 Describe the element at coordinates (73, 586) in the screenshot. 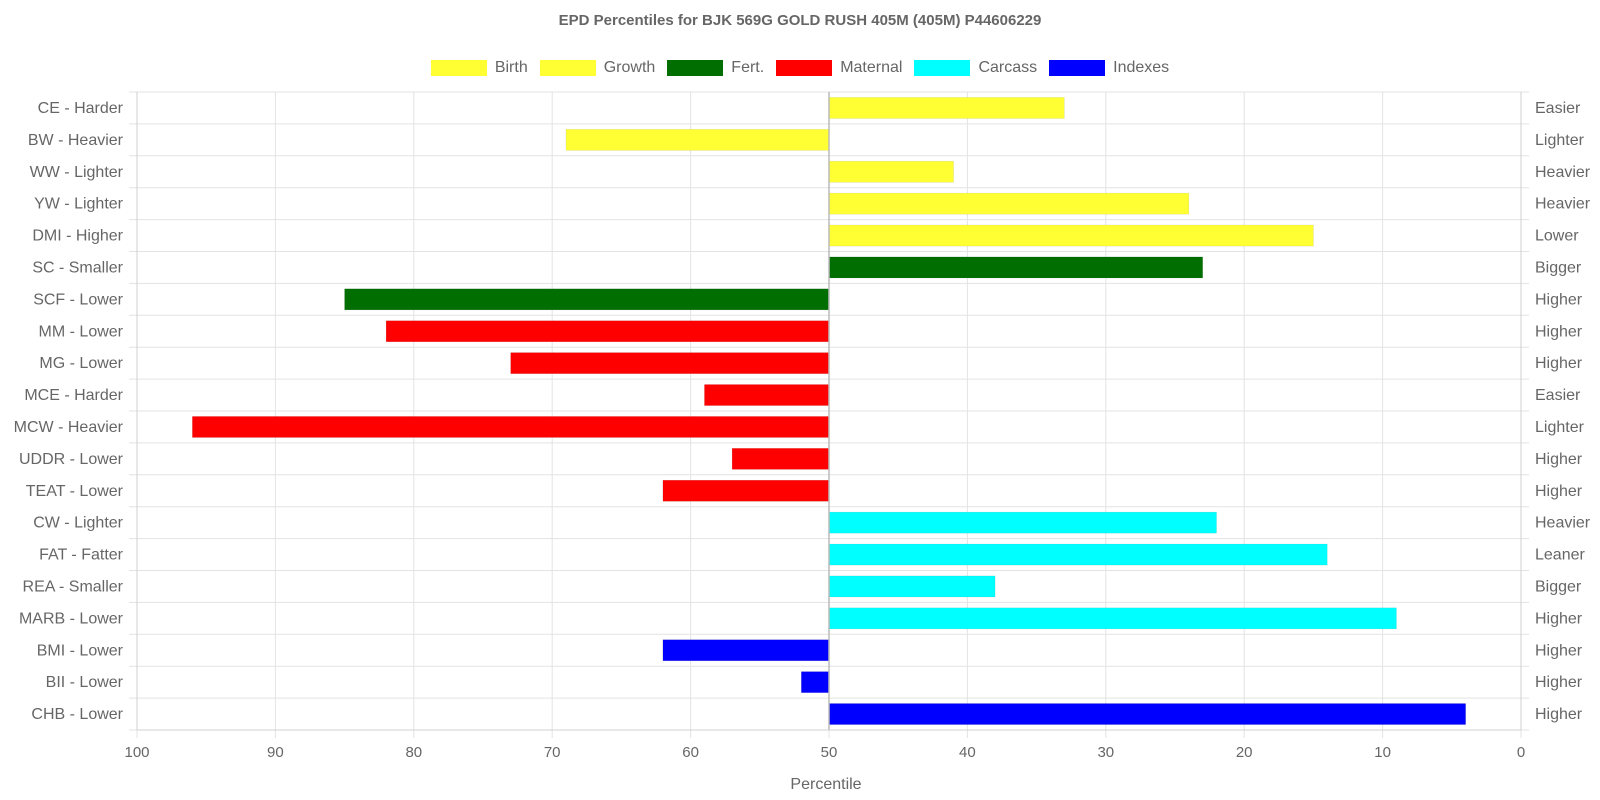

I see `y-category-label: REA - Smaller` at that location.